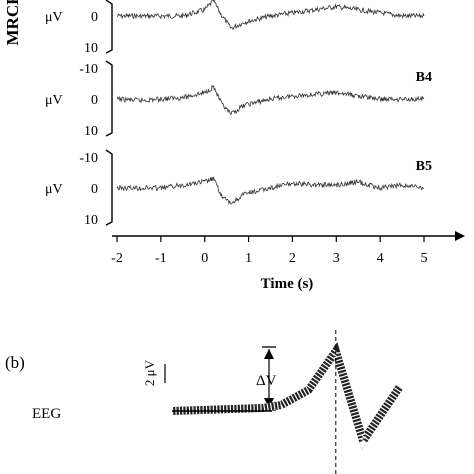 Image resolution: width=474 pixels, height=474 pixels. What do you see at coordinates (269, 354) in the screenshot?
I see `delta-v-arrow-up` at bounding box center [269, 354].